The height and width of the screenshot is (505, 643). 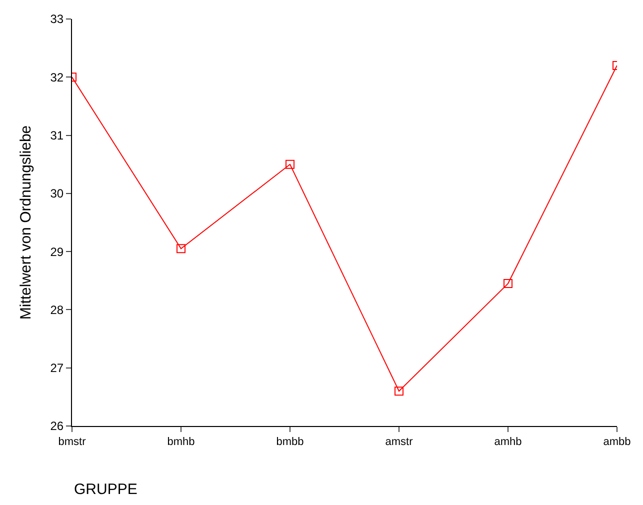 What do you see at coordinates (57, 251) in the screenshot?
I see `y-tick-label: 29` at bounding box center [57, 251].